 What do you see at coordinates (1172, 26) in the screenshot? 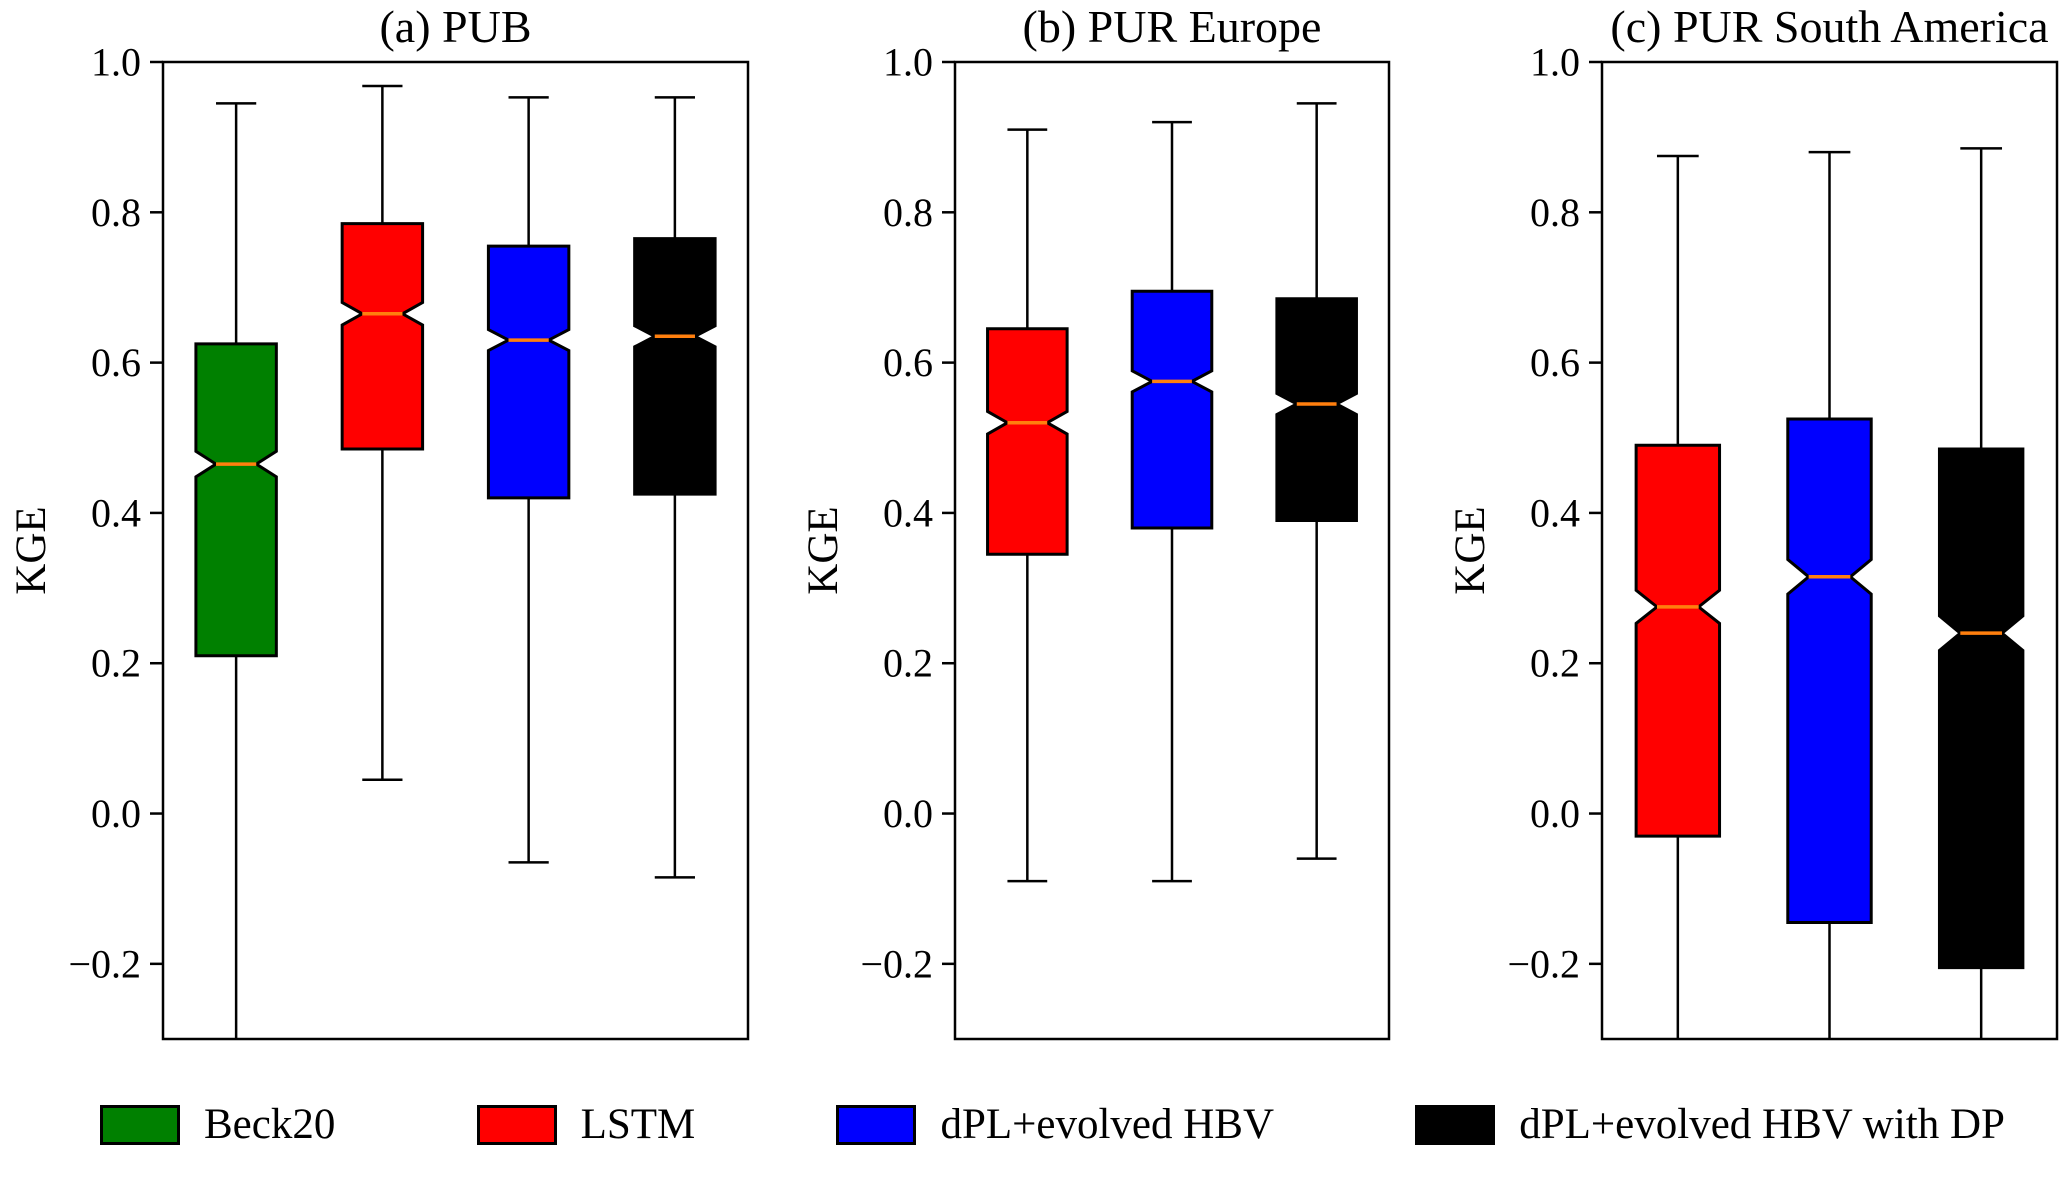
I see `panel-title: (b) PUR Europe` at bounding box center [1172, 26].